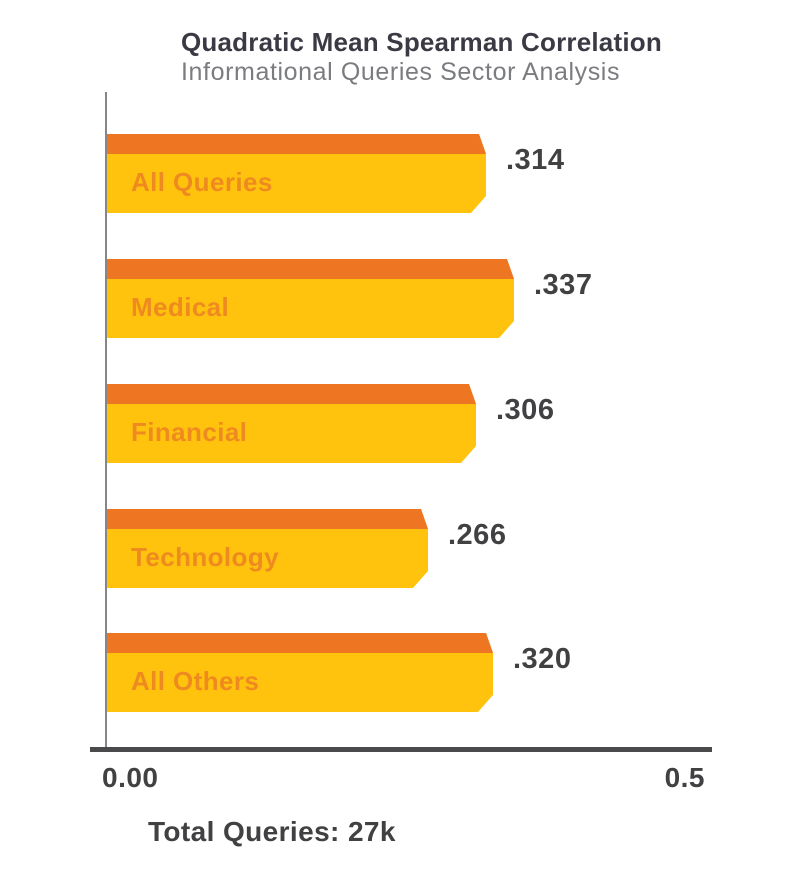 The height and width of the screenshot is (890, 800). Describe the element at coordinates (401, 749) in the screenshot. I see `x-axis-line` at that location.